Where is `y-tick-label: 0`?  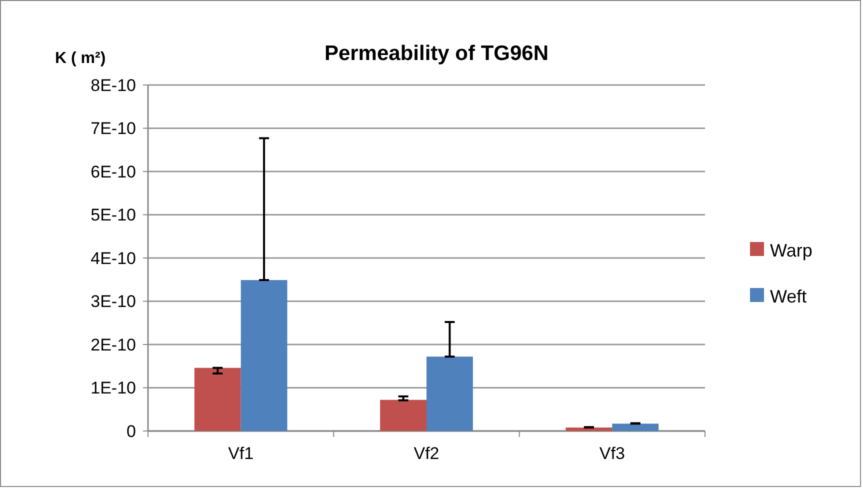
y-tick-label: 0 is located at coordinates (131, 431).